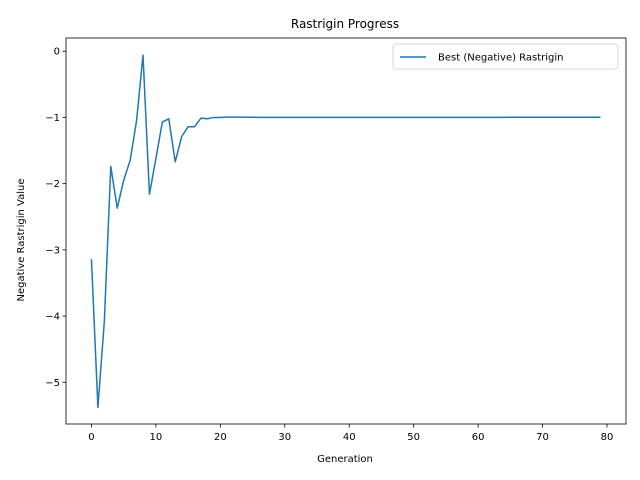 The width and height of the screenshot is (640, 480). Describe the element at coordinates (52, 250) in the screenshot. I see `y-tick-label: −3` at that location.